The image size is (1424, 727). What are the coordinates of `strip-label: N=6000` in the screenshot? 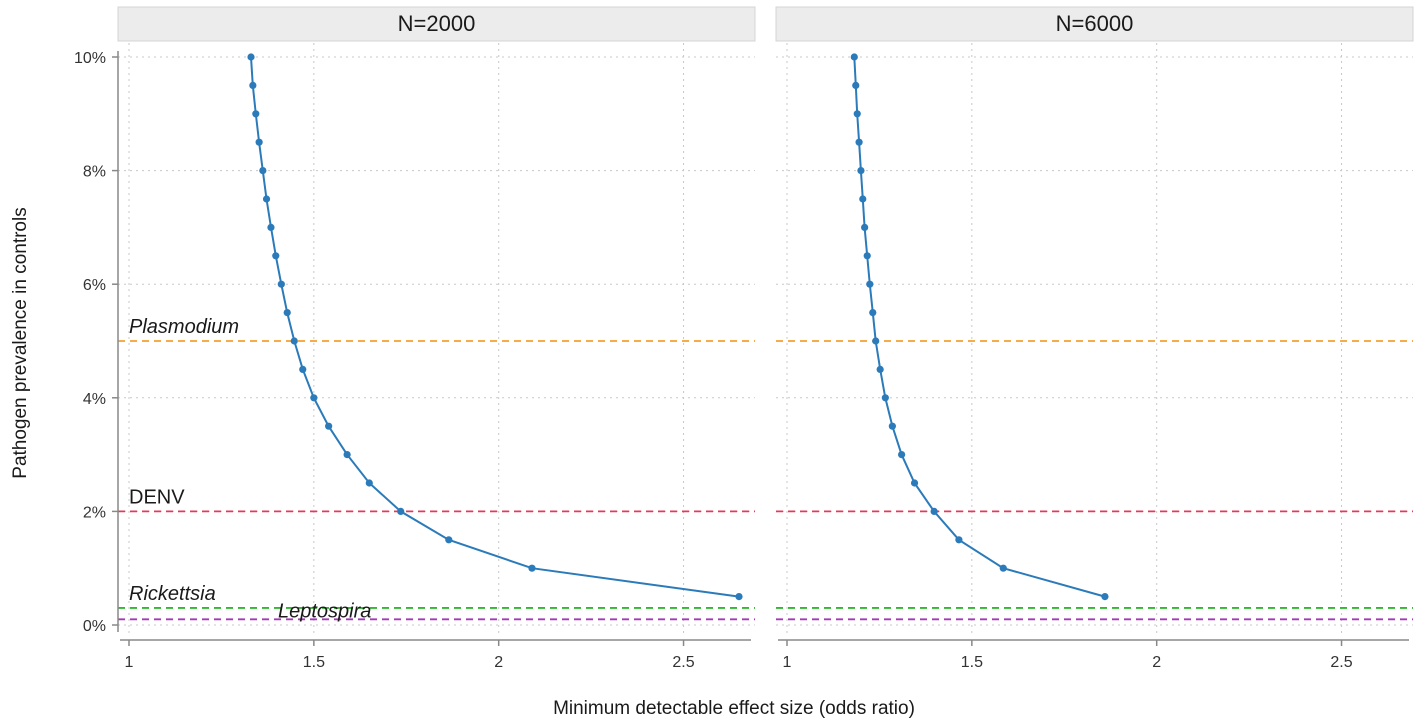 It's located at (1095, 23).